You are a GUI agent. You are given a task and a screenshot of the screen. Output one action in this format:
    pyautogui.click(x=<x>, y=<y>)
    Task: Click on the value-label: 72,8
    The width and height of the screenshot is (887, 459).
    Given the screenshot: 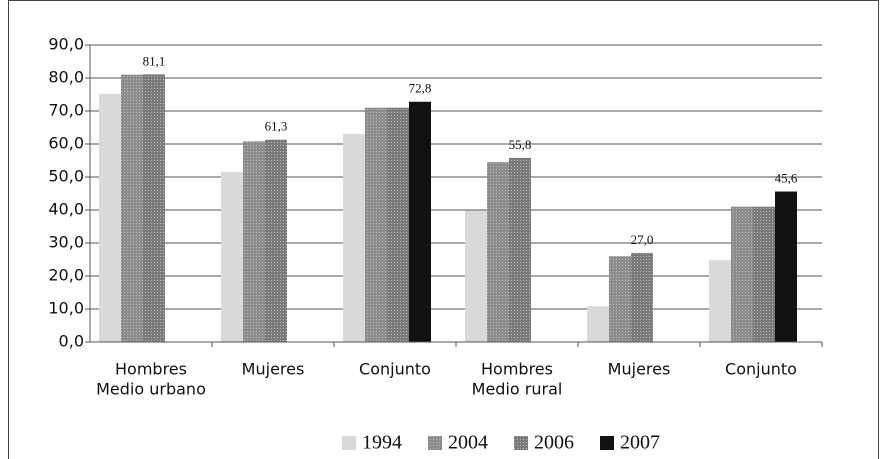 What is the action you would take?
    pyautogui.click(x=420, y=88)
    